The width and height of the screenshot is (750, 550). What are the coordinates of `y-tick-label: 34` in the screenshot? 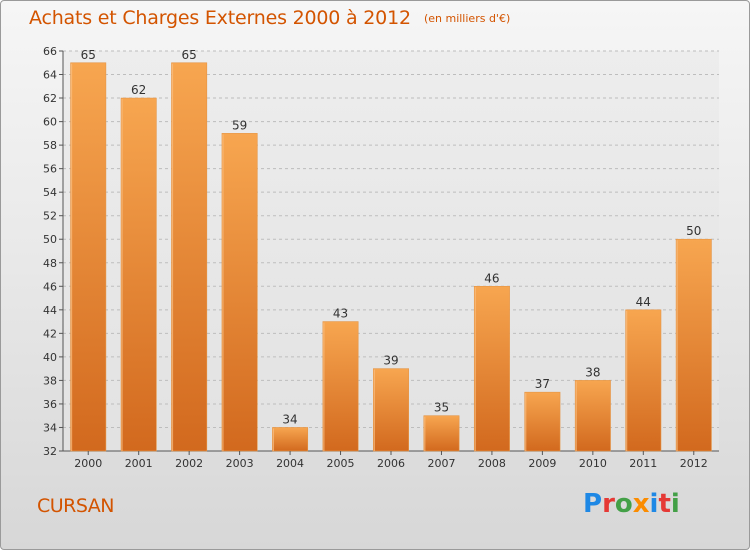 It's located at (50, 427).